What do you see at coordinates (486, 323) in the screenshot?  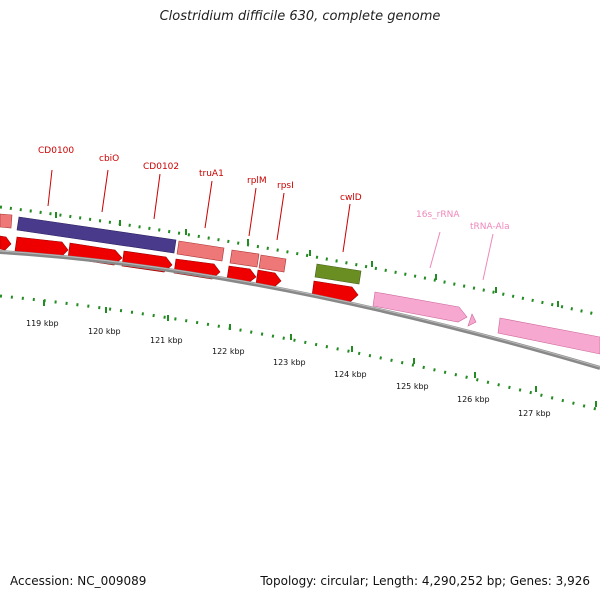 I see `rna-track` at bounding box center [486, 323].